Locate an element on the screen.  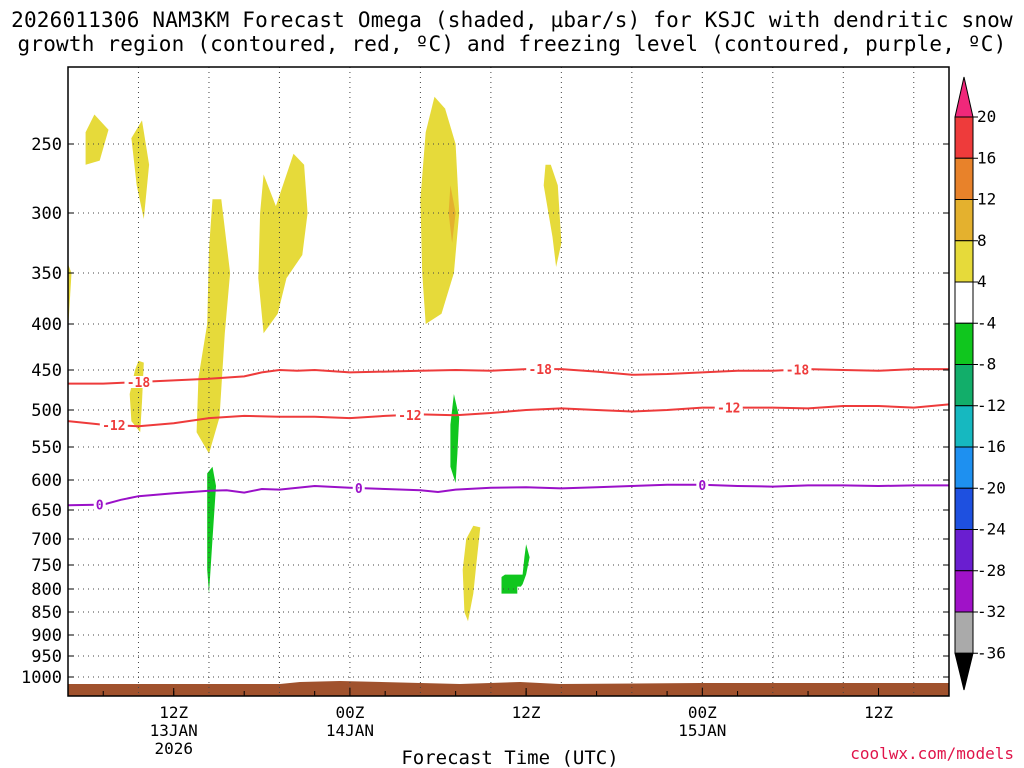
colorbar-label: -20 is located at coordinates (991, 487).